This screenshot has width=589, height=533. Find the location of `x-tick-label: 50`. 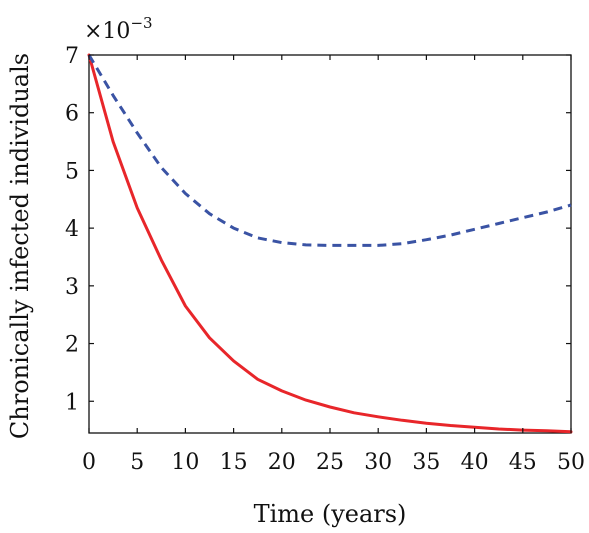

x-tick-label: 50 is located at coordinates (571, 462).